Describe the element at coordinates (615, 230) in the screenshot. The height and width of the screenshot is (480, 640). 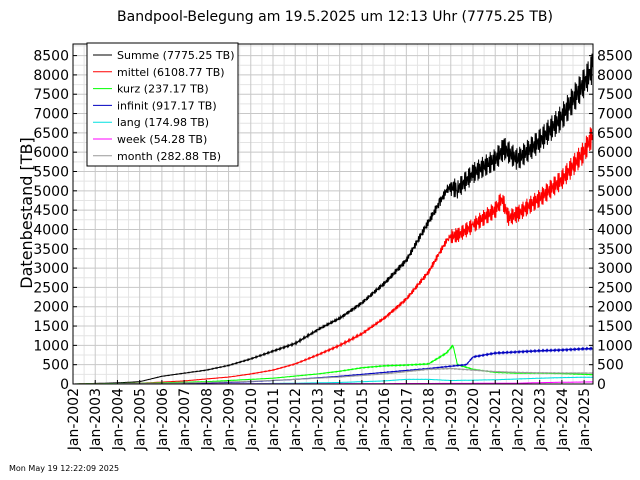
I see `y-tick-label-right: 4000` at that location.